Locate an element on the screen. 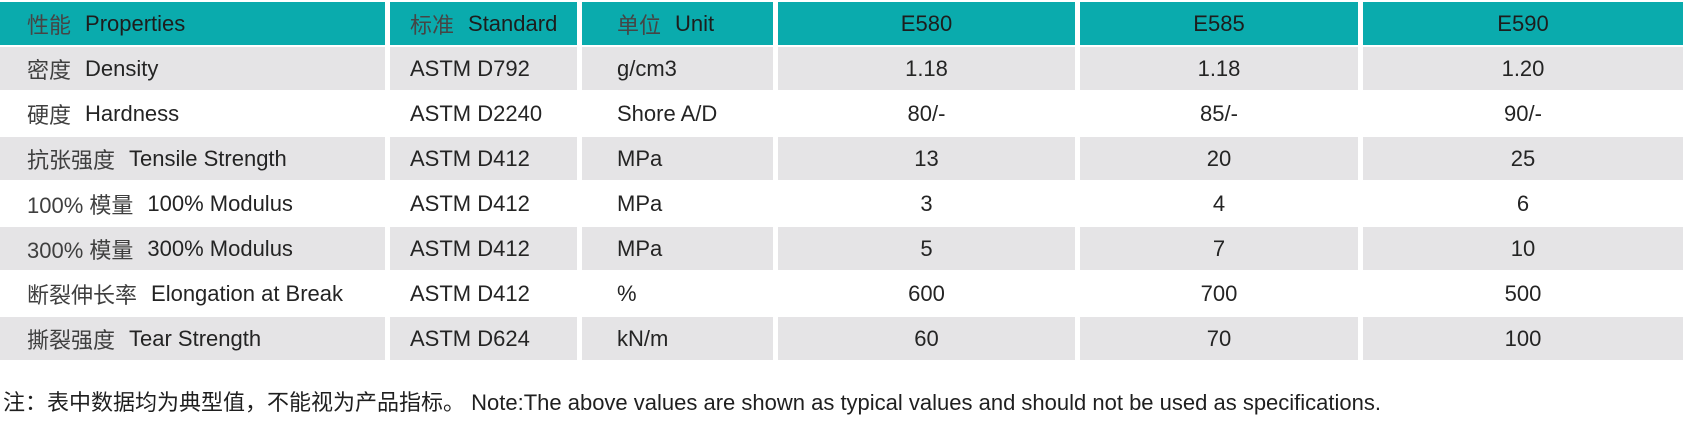 This screenshot has width=1683, height=445. header-properties-zh: 性能 is located at coordinates (49, 25).